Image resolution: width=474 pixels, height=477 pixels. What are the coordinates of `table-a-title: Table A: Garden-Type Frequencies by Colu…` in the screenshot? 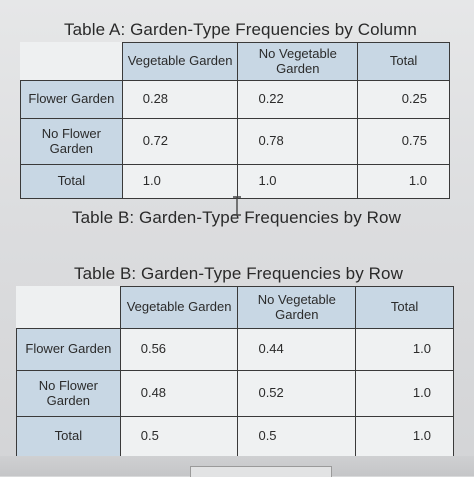 It's located at (240, 29).